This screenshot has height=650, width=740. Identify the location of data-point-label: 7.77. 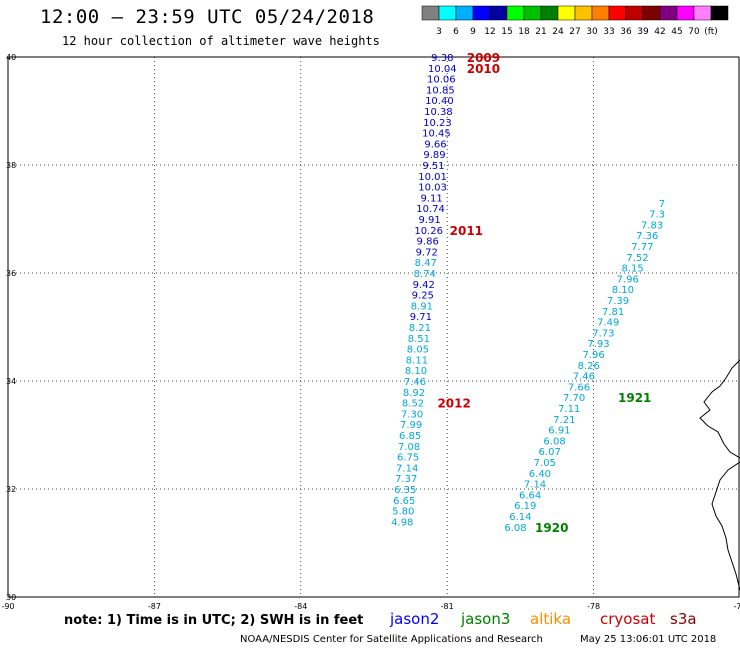
(642, 247).